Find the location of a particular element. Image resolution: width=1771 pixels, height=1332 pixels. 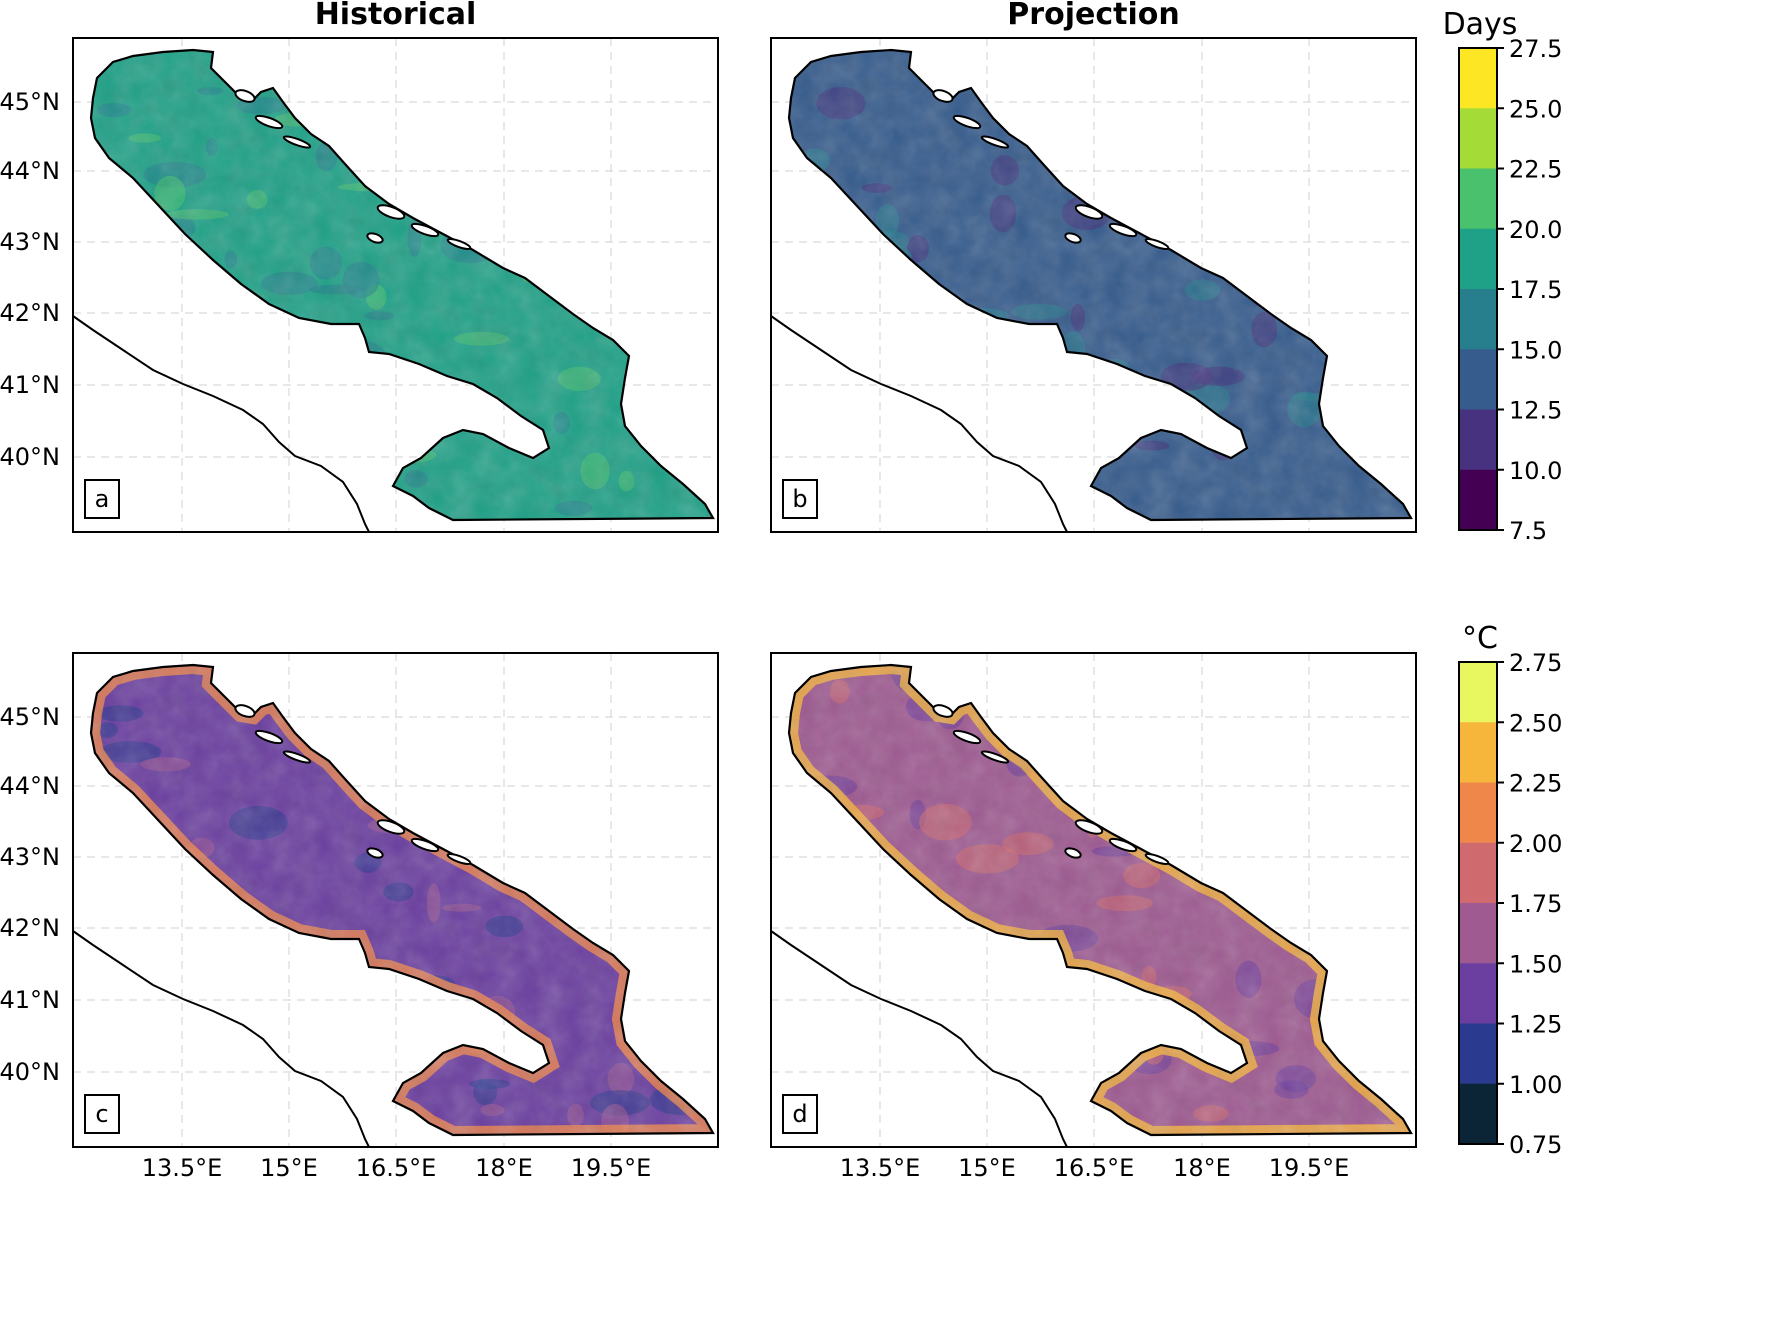

colorbar-tick-label: 17.5 is located at coordinates (1535, 290).